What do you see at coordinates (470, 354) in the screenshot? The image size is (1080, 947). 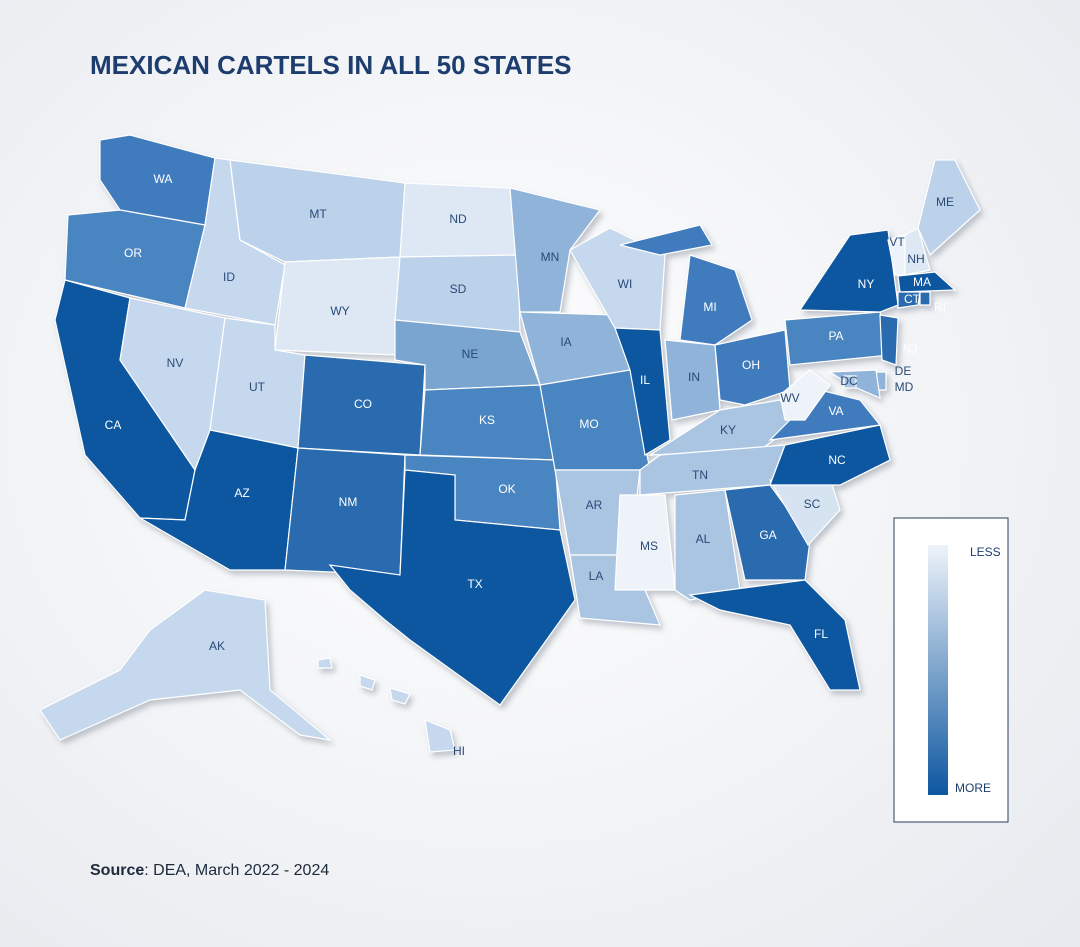 I see `state-label: NE` at bounding box center [470, 354].